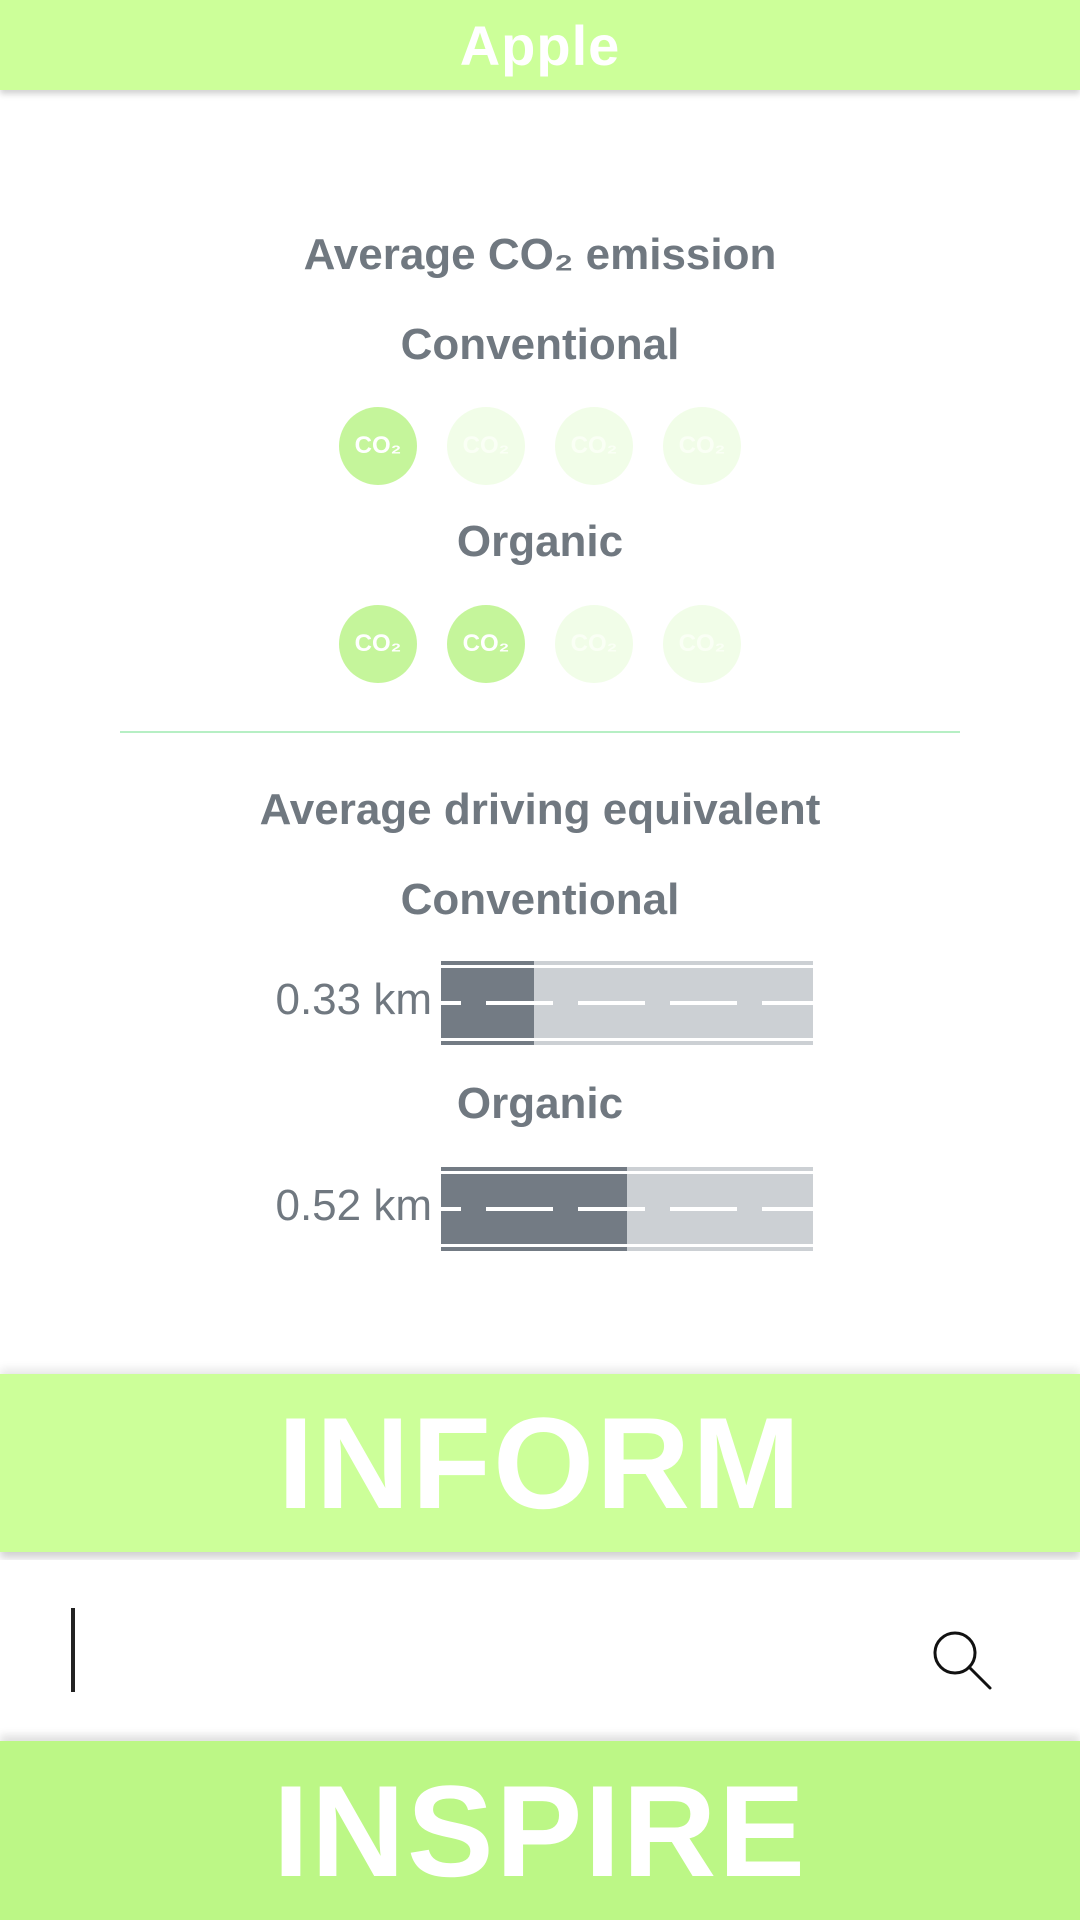 This screenshot has width=1080, height=1920. What do you see at coordinates (353, 999) in the screenshot?
I see `driving-conventional-value: 0.33 km` at bounding box center [353, 999].